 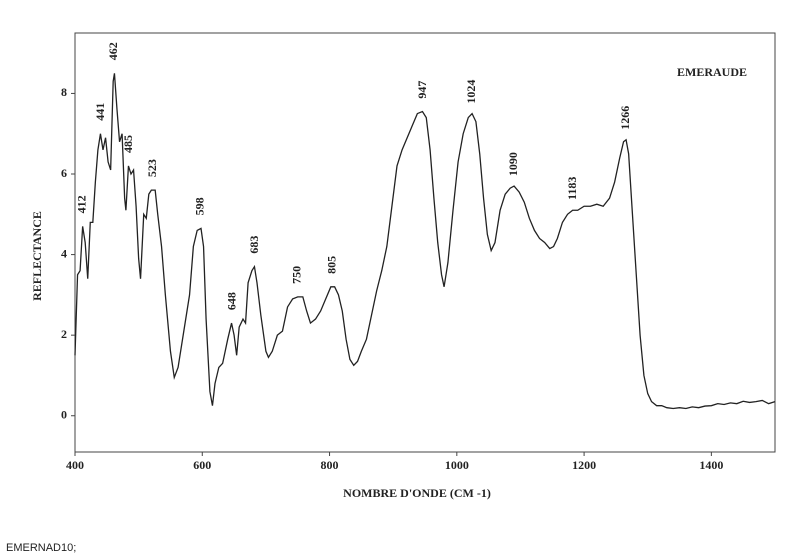 I want to click on peak-label: 1266, so click(x=625, y=118).